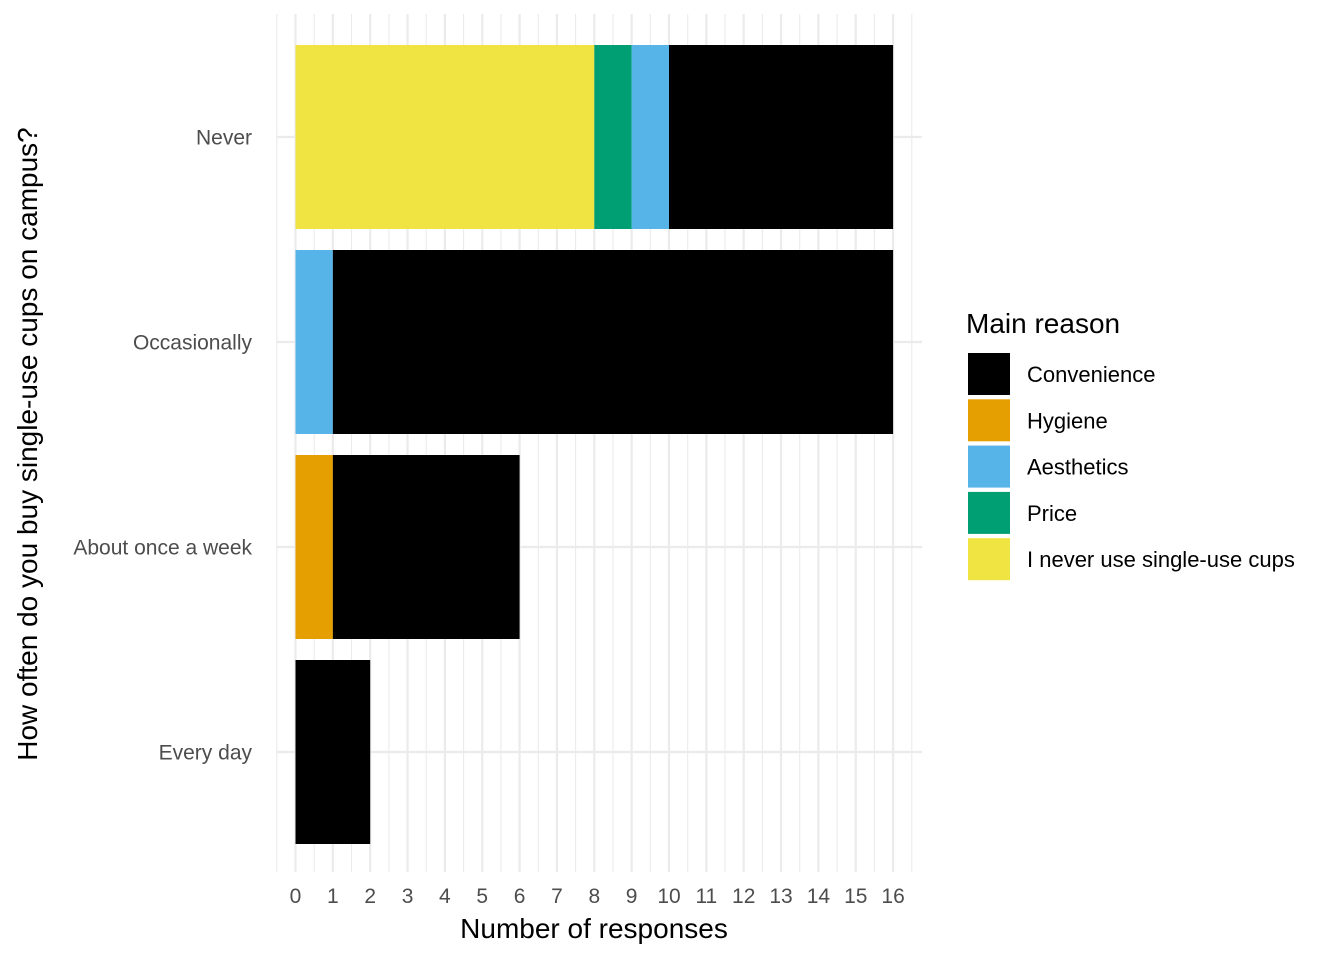 The height and width of the screenshot is (960, 1344). Describe the element at coordinates (520, 896) in the screenshot. I see `x-tick-label: 6` at that location.